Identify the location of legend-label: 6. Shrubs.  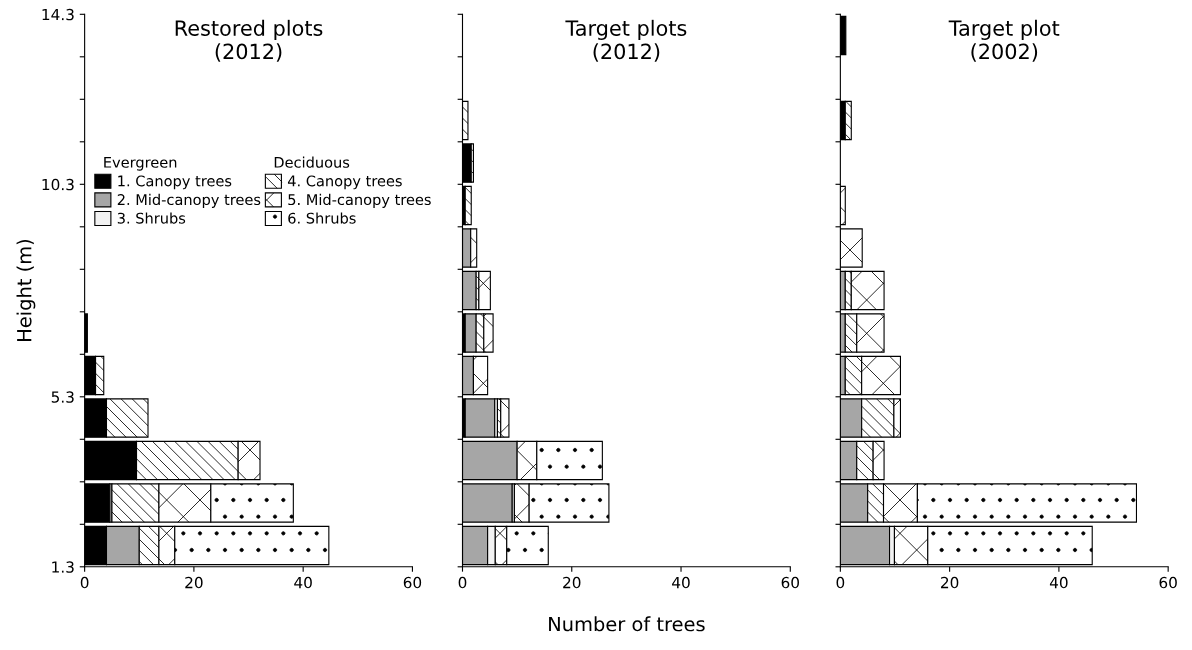
(322, 218).